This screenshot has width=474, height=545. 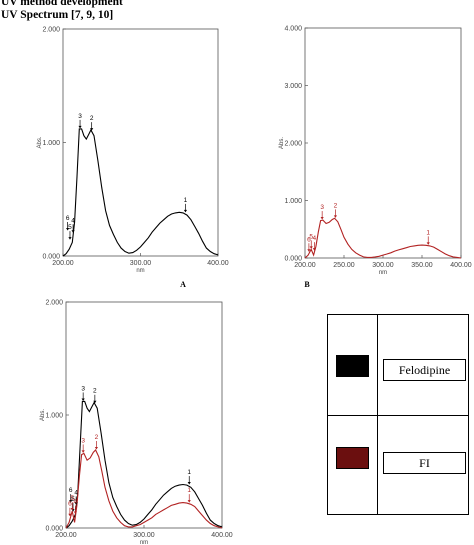 I want to click on chart-b-peak-label: 1, so click(x=428, y=232).